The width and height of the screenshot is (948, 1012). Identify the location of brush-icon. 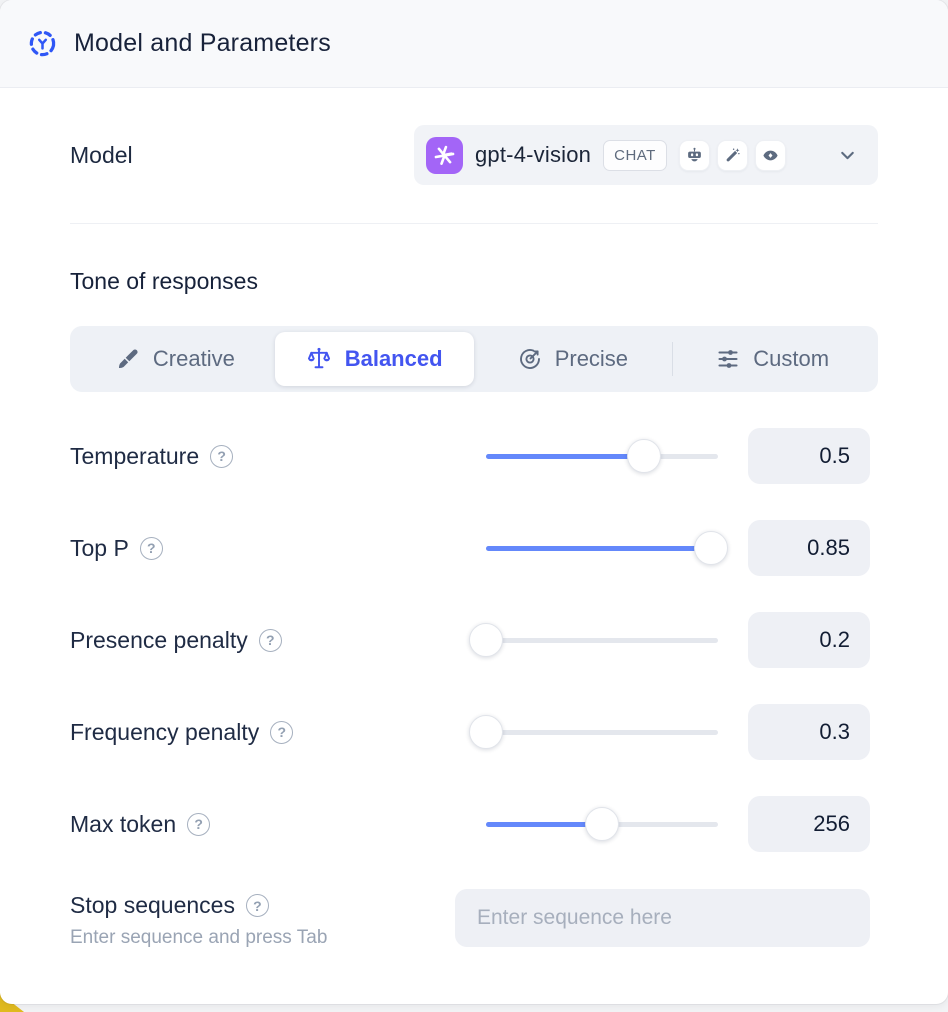
(128, 359).